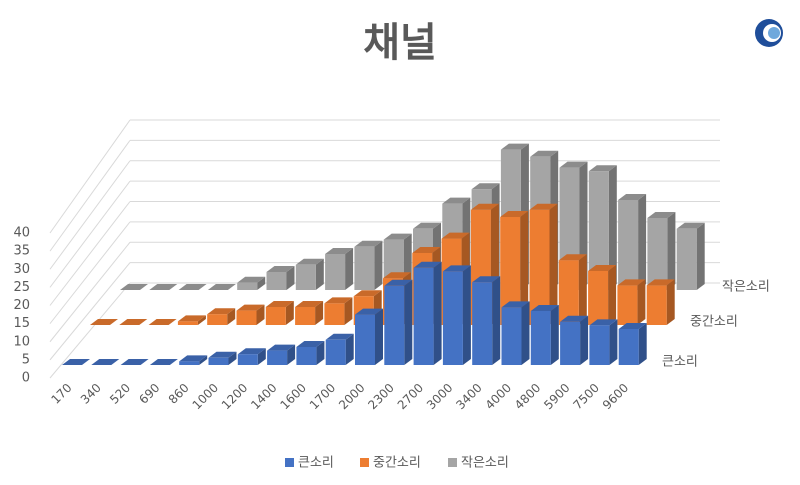  What do you see at coordinates (410, 396) in the screenshot?
I see `x-tick-label: 2700` at bounding box center [410, 396].